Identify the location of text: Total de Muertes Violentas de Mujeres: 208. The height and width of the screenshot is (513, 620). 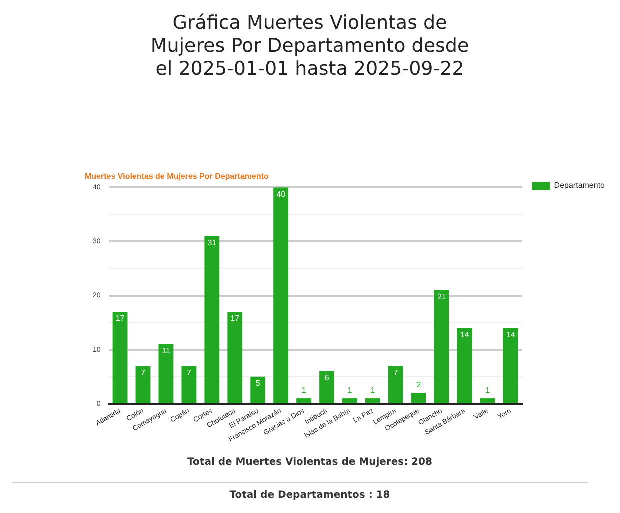
(310, 462).